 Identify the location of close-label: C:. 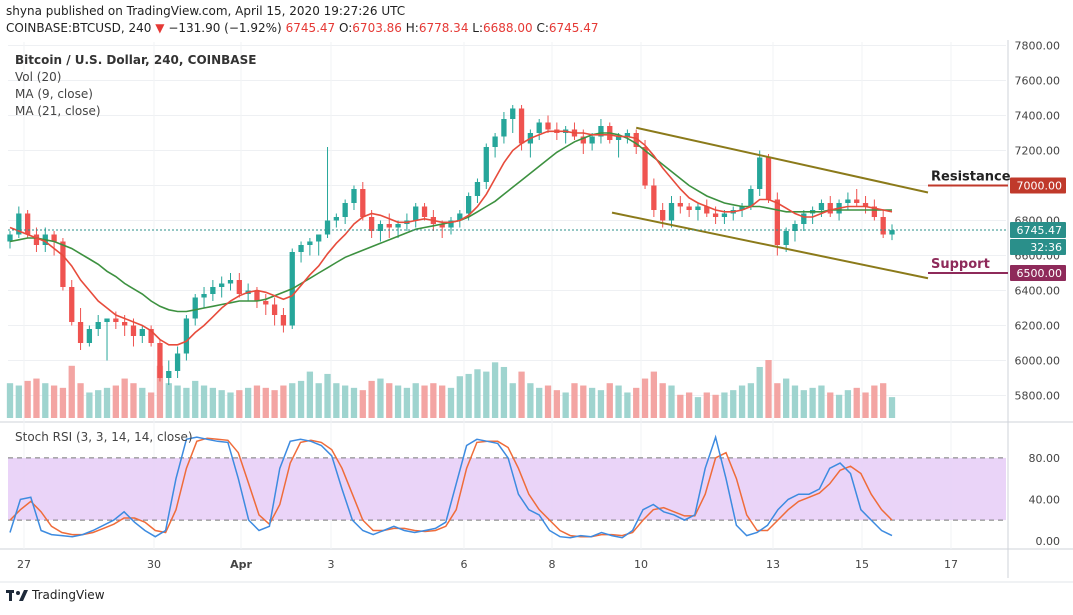
(542, 28).